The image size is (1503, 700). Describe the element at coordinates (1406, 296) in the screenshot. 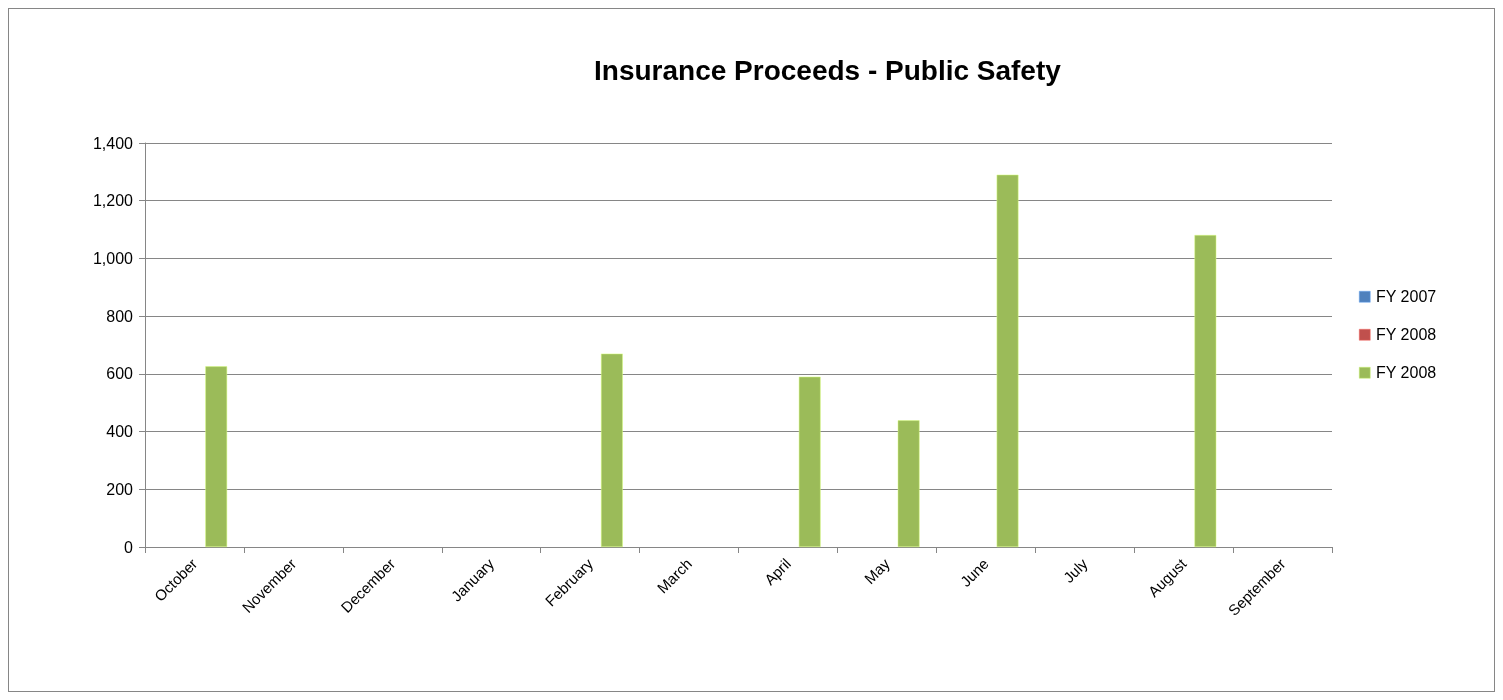

I see `legend-label: FY 2007` at that location.